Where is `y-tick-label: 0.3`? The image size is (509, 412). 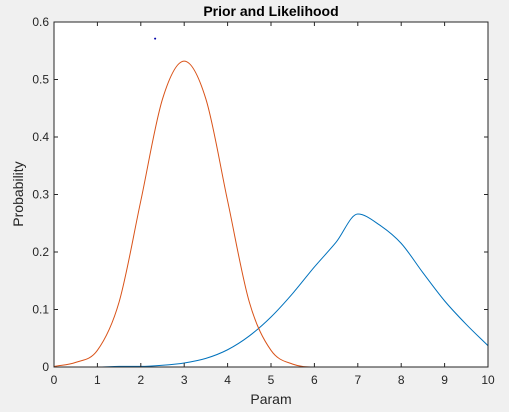 y-tick-label: 0.3 is located at coordinates (40, 195).